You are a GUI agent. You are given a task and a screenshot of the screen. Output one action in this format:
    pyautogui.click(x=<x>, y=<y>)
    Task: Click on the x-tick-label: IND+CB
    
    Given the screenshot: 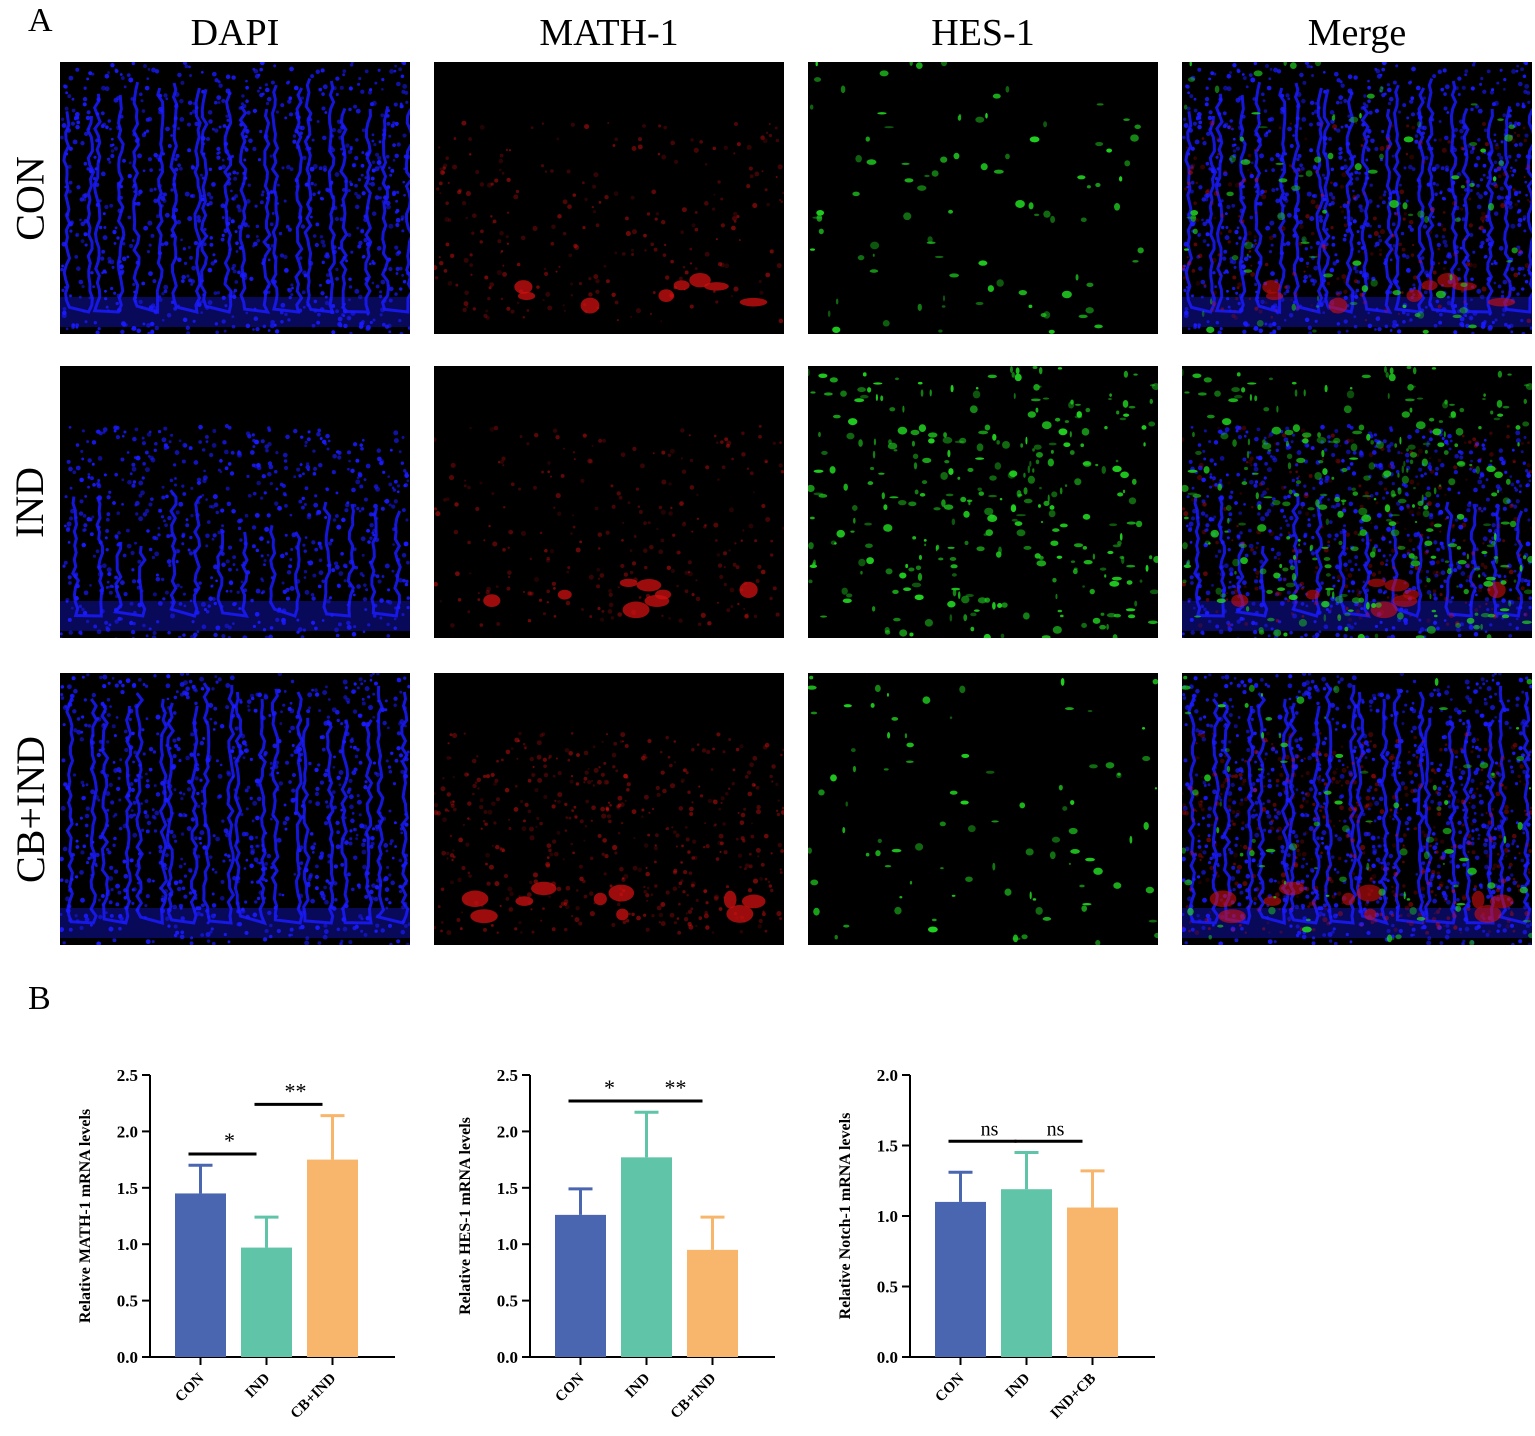 What is the action you would take?
    pyautogui.click(x=1074, y=1397)
    